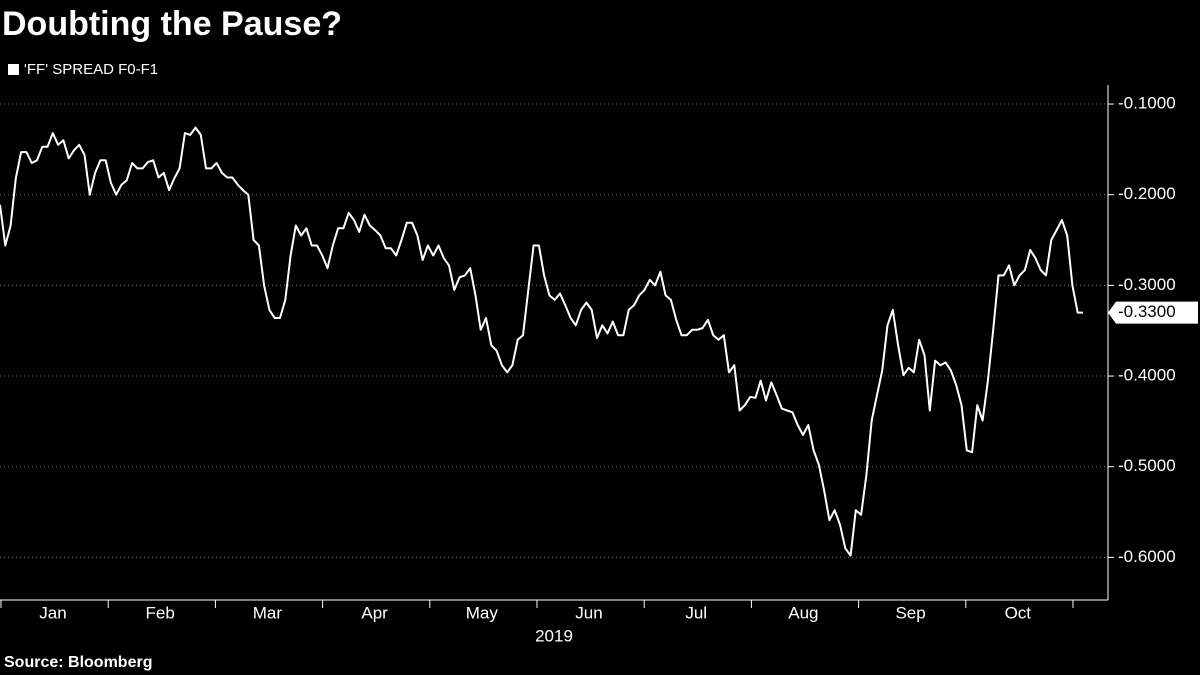 The height and width of the screenshot is (675, 1200). What do you see at coordinates (374, 612) in the screenshot?
I see `x-tick-label: Apr` at bounding box center [374, 612].